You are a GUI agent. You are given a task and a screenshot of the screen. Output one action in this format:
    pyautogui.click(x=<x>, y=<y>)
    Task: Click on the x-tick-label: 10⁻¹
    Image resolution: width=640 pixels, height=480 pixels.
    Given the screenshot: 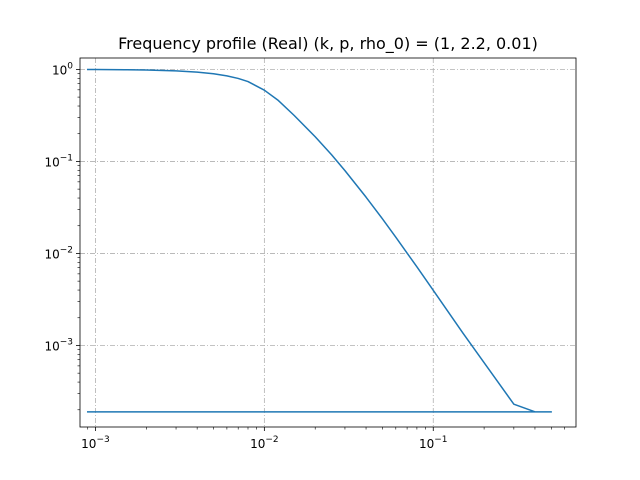 What is the action you would take?
    pyautogui.click(x=433, y=443)
    